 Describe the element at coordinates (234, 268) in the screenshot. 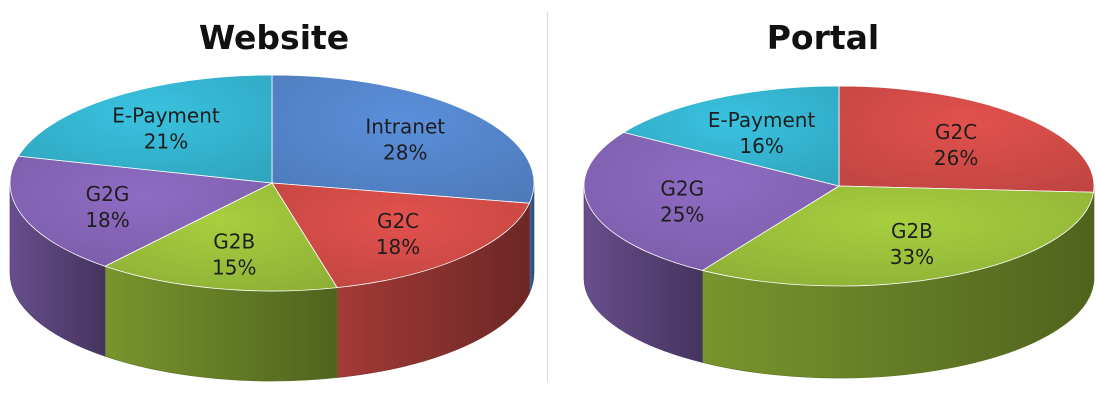

I see `slice-percent: 15%` at that location.